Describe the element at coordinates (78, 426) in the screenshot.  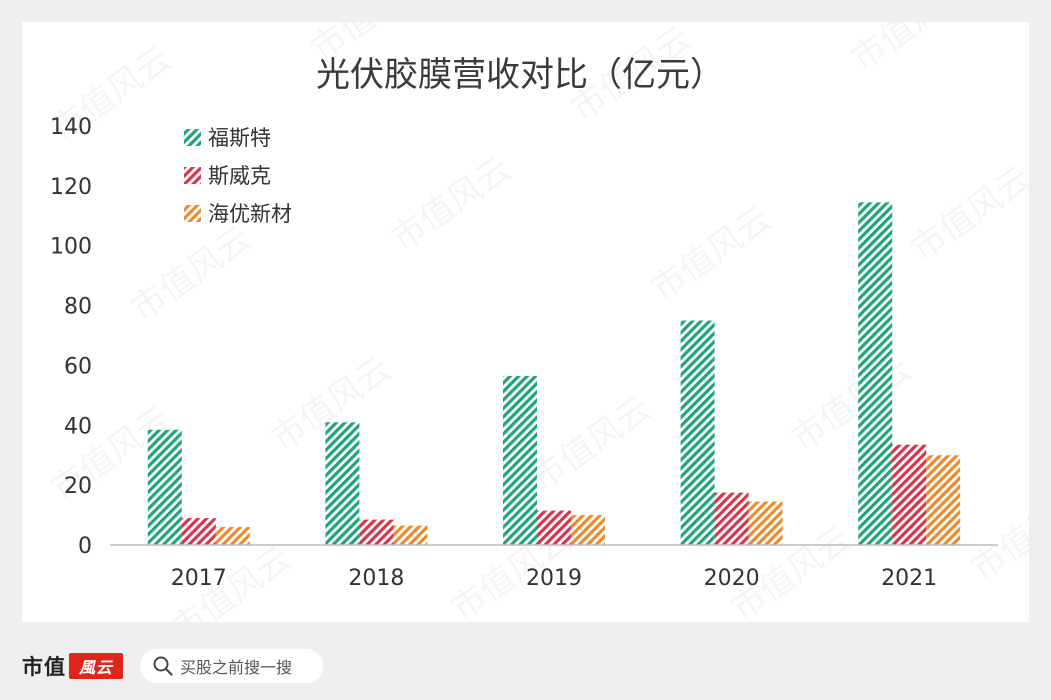
I see `y-tick-label: 40` at that location.